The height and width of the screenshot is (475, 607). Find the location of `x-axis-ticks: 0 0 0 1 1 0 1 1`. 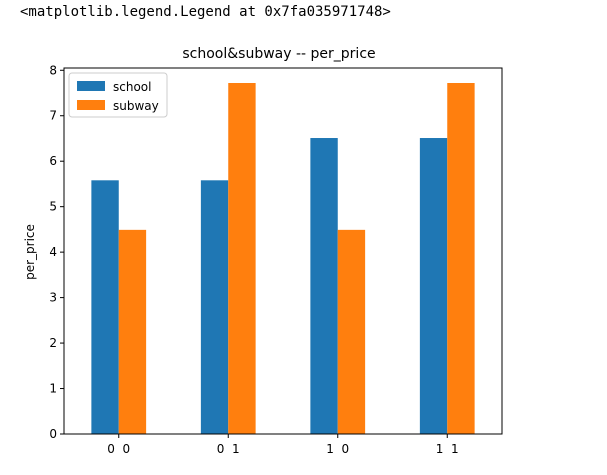

x-axis-ticks: 0 0 0 1 1 0 1 1 is located at coordinates (283, 445).